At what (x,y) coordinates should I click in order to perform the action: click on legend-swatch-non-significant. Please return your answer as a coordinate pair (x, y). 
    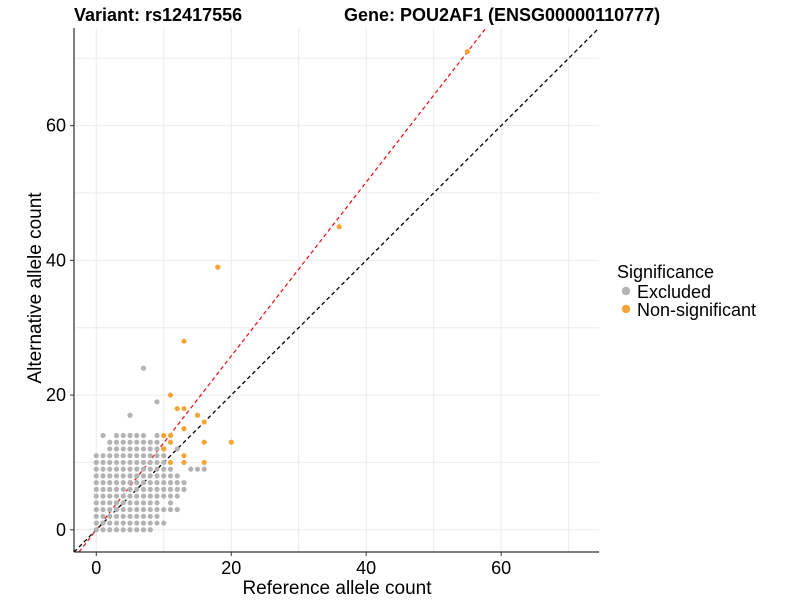
    Looking at the image, I should click on (626, 309).